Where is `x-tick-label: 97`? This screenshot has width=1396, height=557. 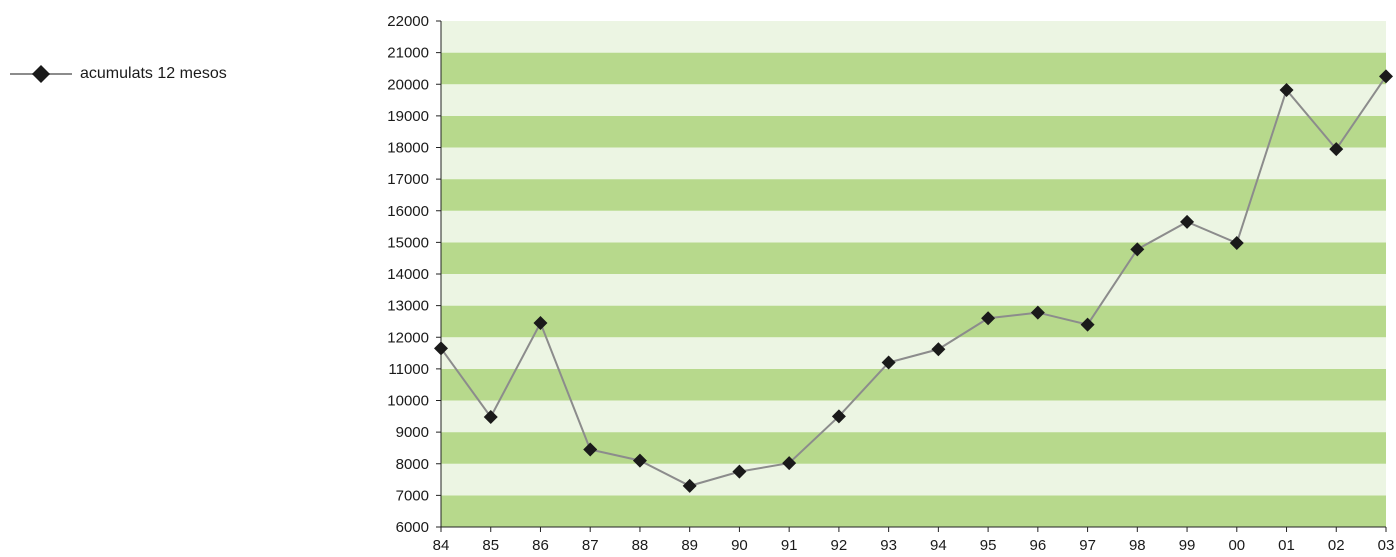 x-tick-label: 97 is located at coordinates (1087, 545).